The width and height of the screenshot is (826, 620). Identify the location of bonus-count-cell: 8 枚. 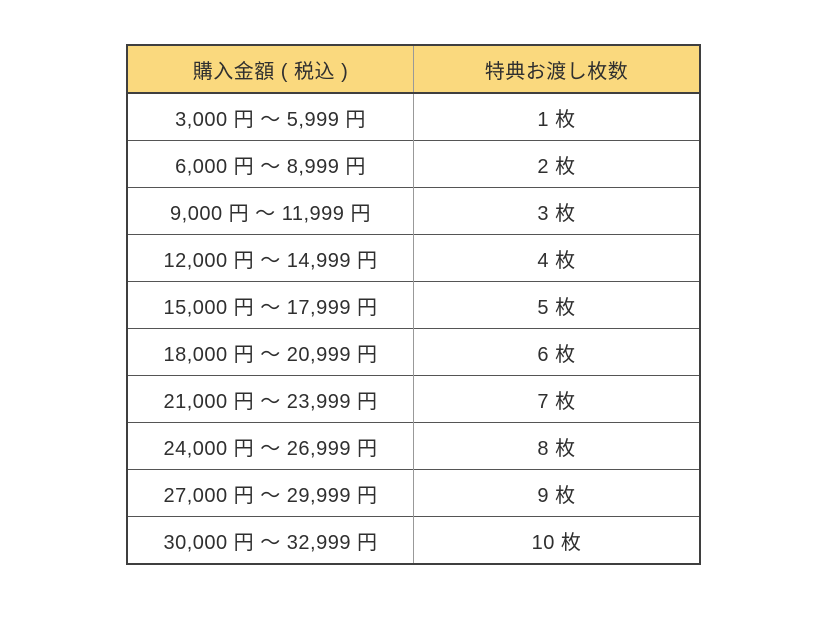
(556, 446).